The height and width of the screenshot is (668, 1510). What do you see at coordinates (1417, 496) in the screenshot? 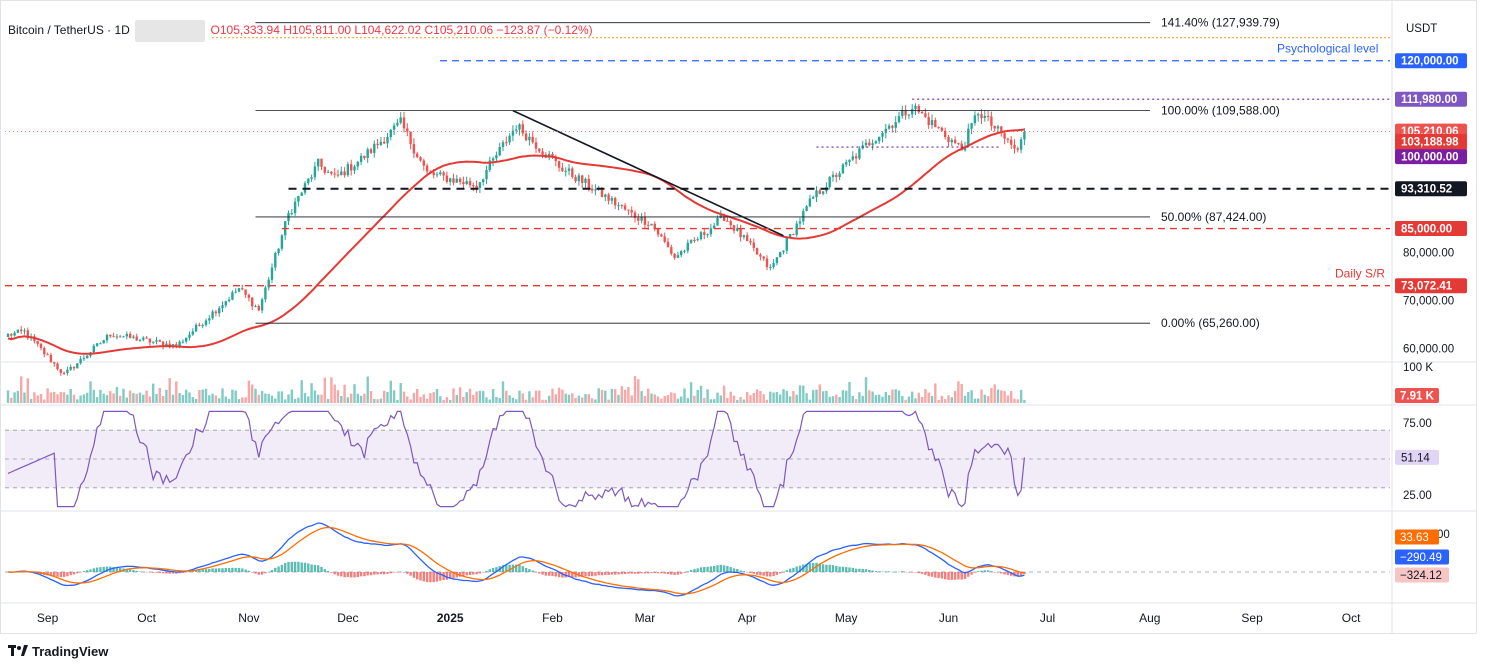
I see `rsi-axis-tick: 25.00` at bounding box center [1417, 496].